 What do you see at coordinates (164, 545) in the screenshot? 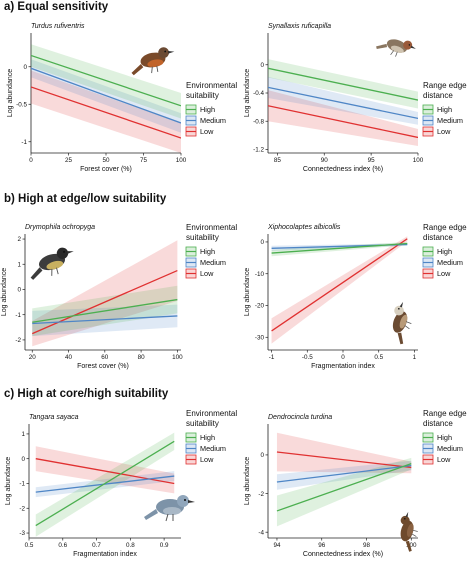
I see `x-tick-label: 0.9` at bounding box center [164, 545].